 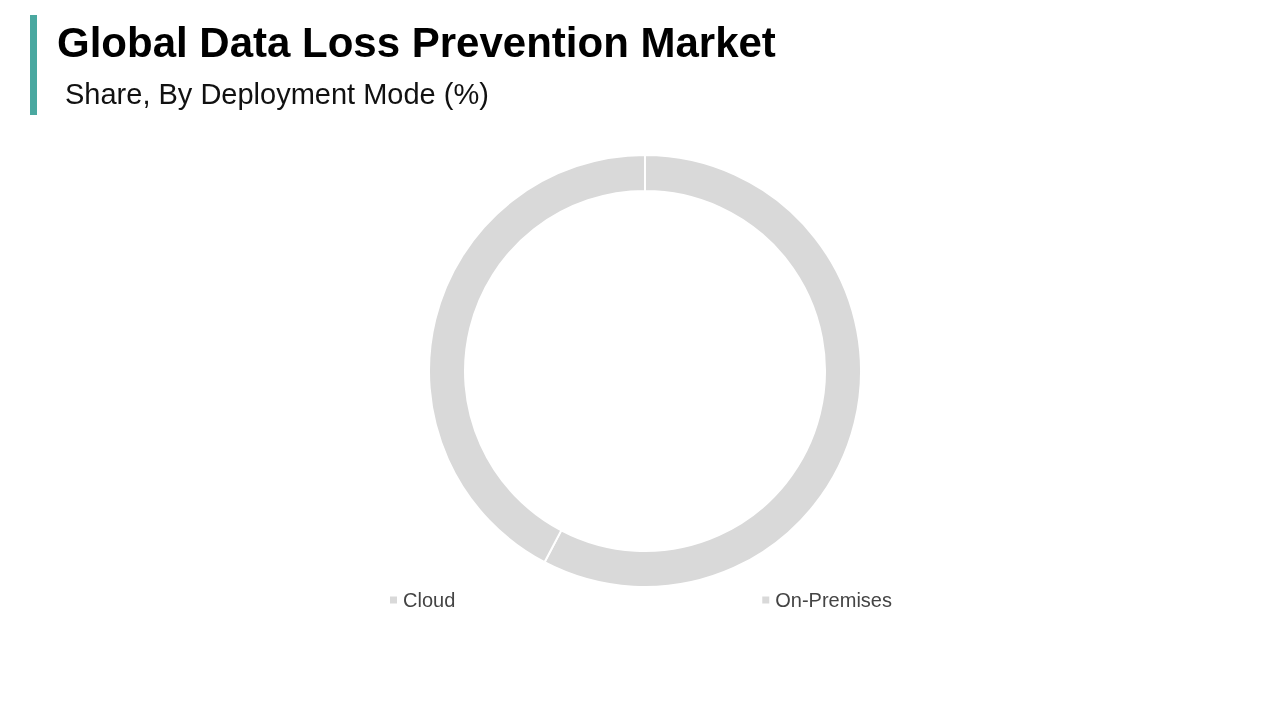 What do you see at coordinates (277, 93) in the screenshot?
I see `chart-subtitle: Share, By Deployment Mode (%)` at bounding box center [277, 93].